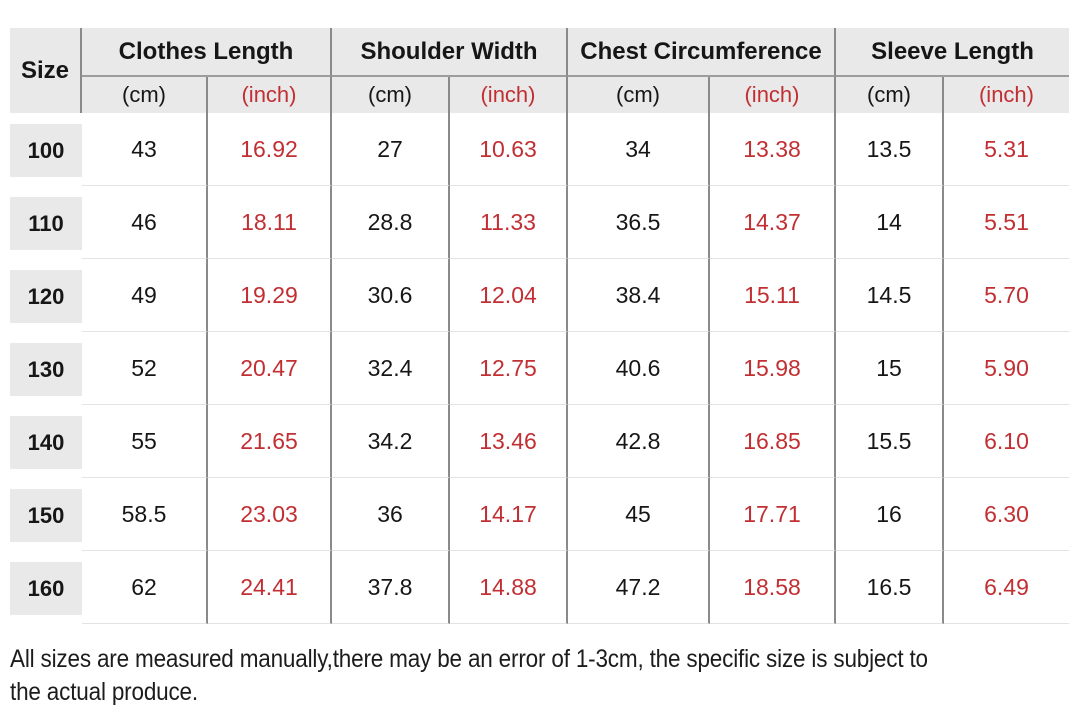  I want to click on value-inch: 14.37, so click(773, 222).